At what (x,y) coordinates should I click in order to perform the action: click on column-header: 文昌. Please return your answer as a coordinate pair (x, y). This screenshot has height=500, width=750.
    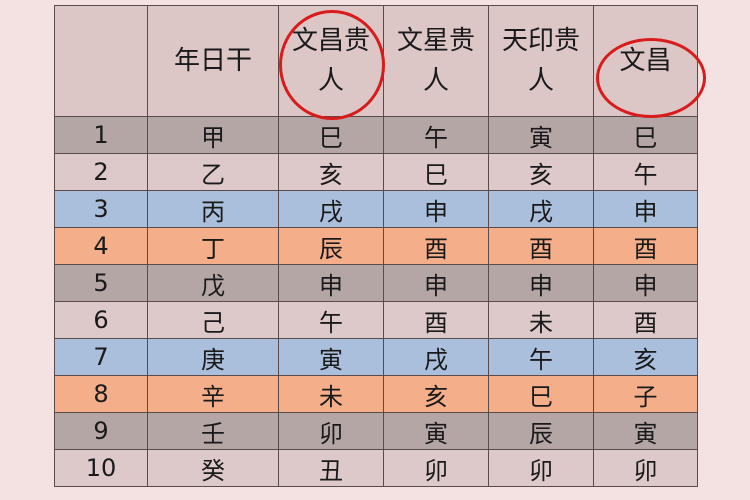
    Looking at the image, I should click on (645, 61).